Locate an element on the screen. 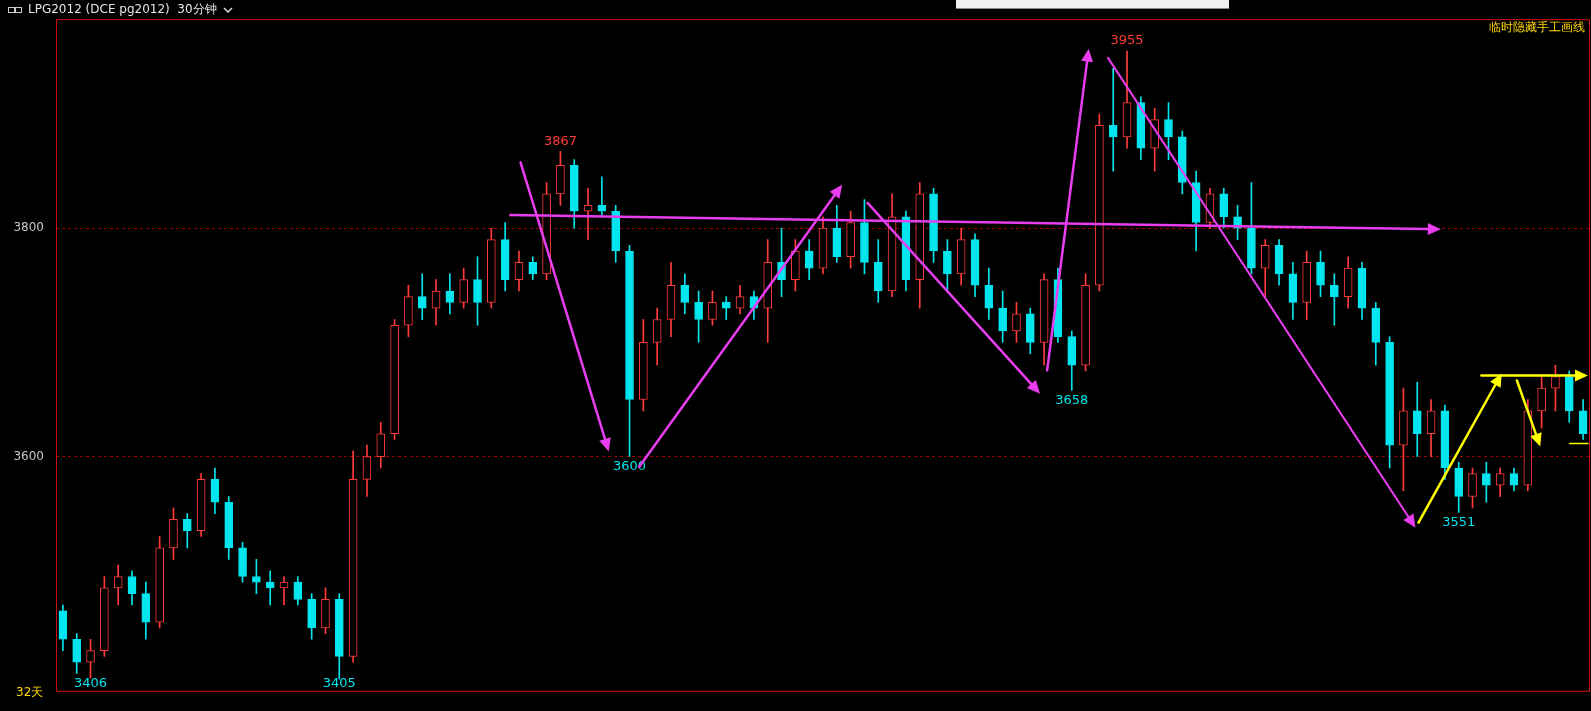 The height and width of the screenshot is (711, 1591). annotation: 3867 is located at coordinates (560, 140).